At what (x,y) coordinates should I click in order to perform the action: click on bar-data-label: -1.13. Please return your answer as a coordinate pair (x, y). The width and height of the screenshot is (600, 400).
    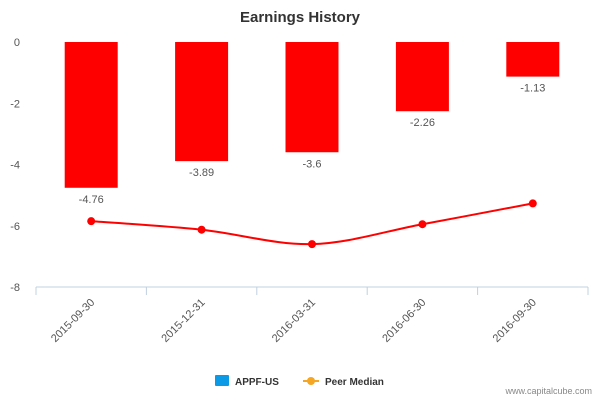
    Looking at the image, I should click on (532, 89).